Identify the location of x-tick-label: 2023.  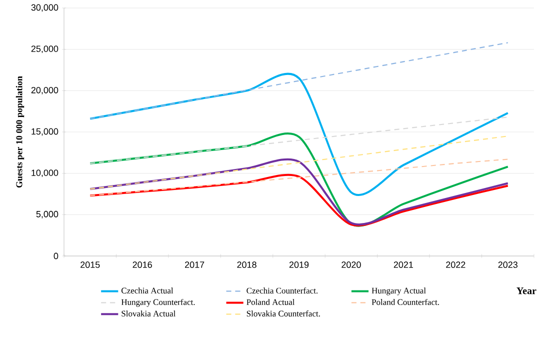
(508, 265).